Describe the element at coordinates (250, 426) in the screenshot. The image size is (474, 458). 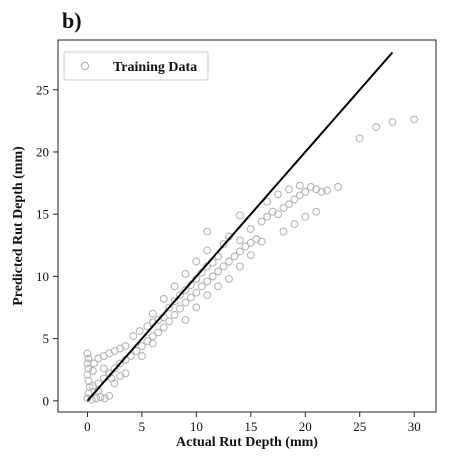
I see `x-tick-label: 15` at that location.